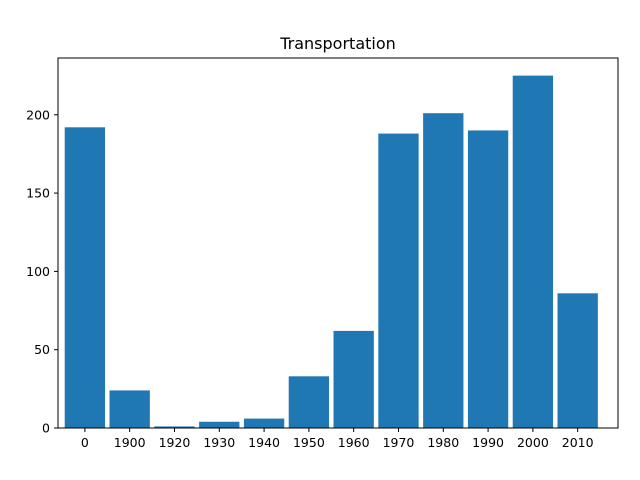  I want to click on bar-1980, so click(443, 271).